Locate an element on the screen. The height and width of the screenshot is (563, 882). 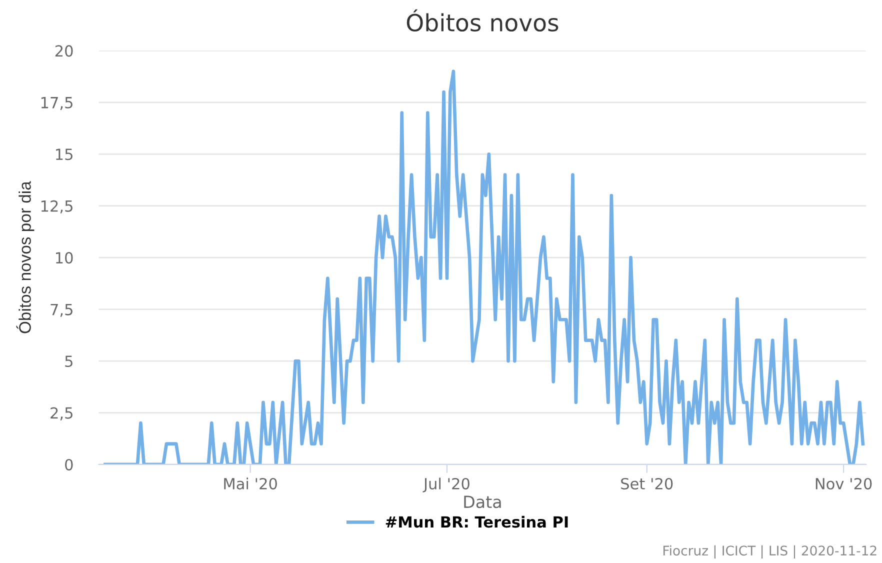
chart-title: Óbitos novos is located at coordinates (482, 20).